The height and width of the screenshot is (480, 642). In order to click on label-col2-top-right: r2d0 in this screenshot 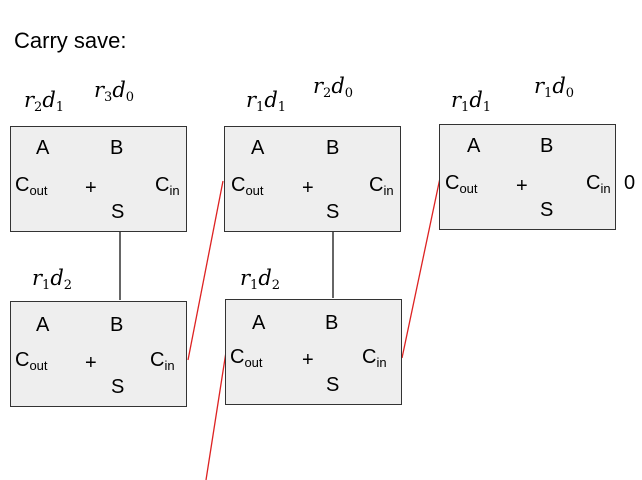, I will do `click(333, 87)`.